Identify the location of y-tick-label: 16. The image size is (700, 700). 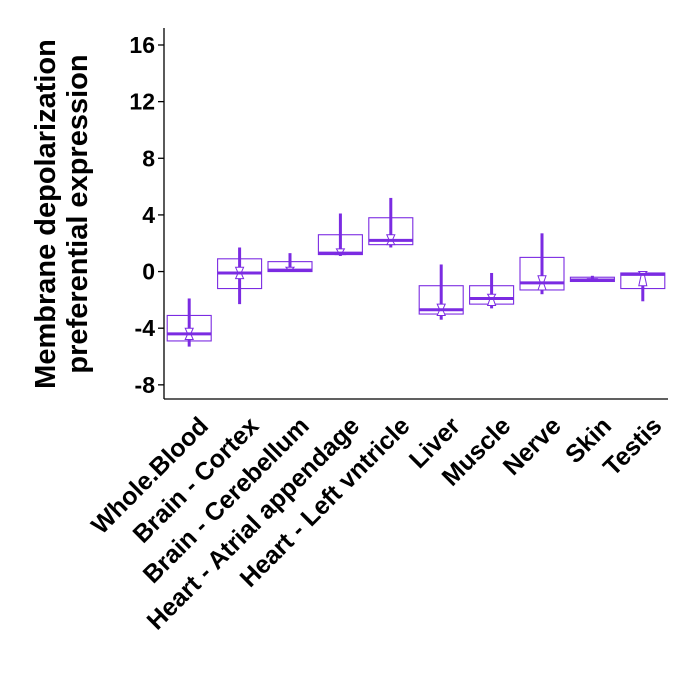
(142, 45).